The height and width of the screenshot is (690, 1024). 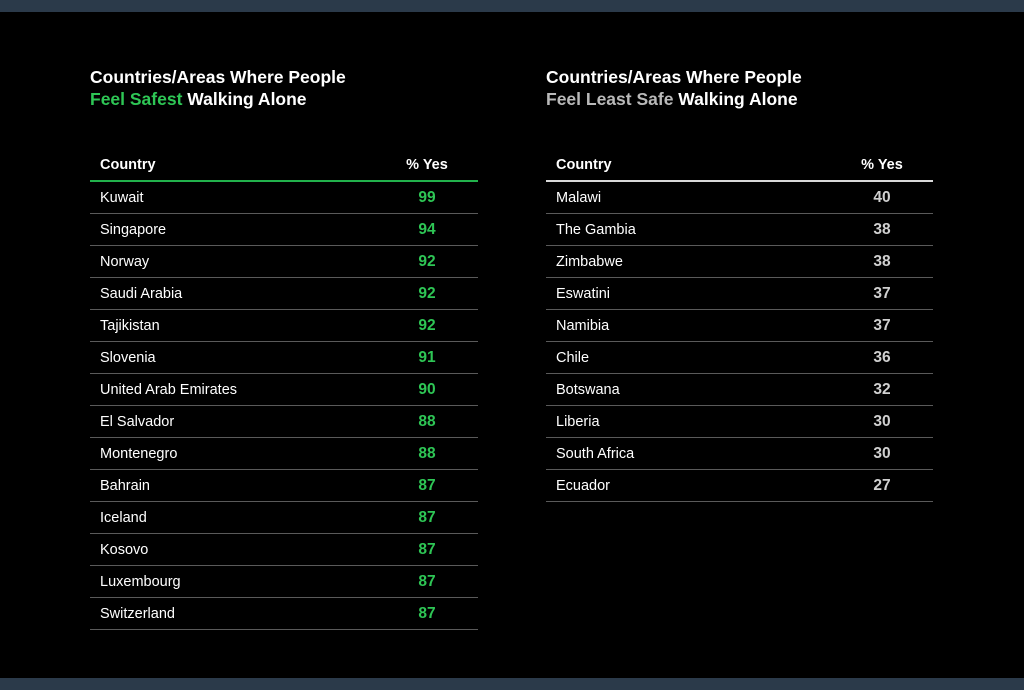 I want to click on pct-yes-cell: 32, so click(x=882, y=389).